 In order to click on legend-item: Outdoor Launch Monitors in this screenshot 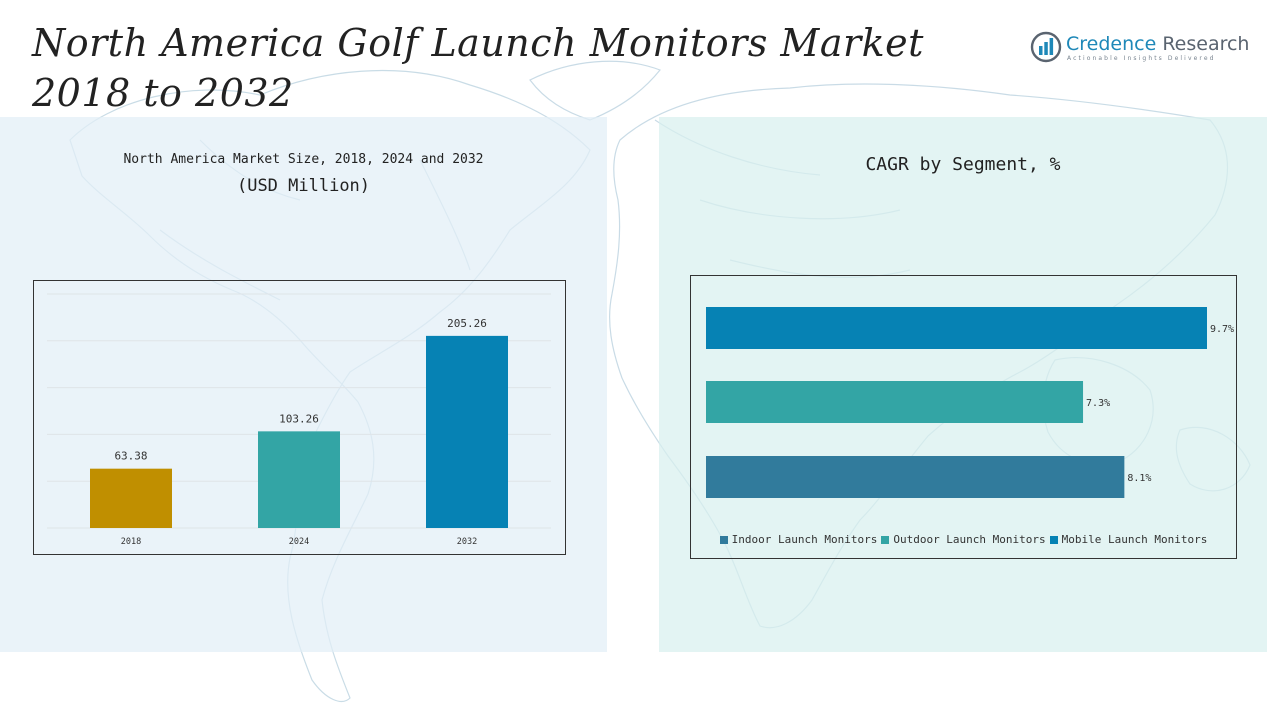, I will do `click(963, 539)`.